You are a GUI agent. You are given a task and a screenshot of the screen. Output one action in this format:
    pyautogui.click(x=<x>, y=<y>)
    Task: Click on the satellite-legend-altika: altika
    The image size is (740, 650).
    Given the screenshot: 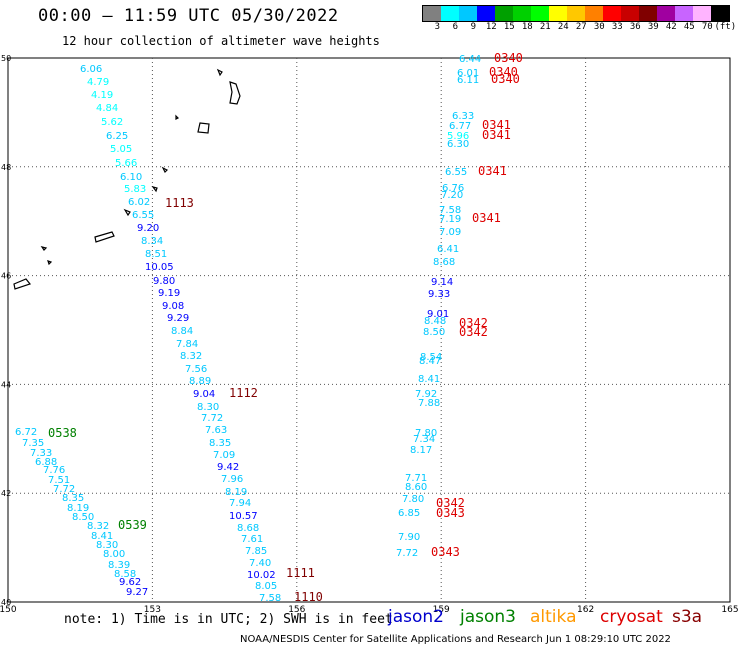 What is the action you would take?
    pyautogui.click(x=553, y=617)
    